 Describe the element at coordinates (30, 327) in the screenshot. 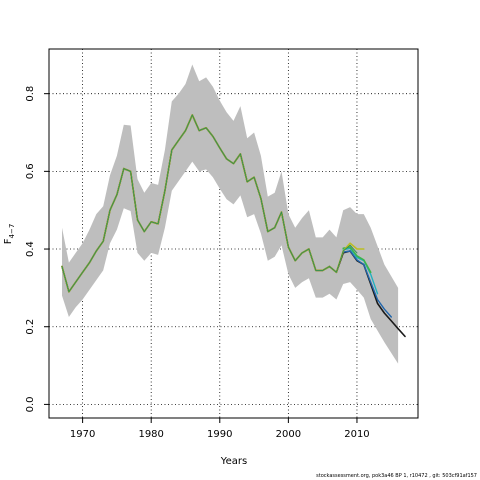

I see `y-tick-label: 0.2` at that location.